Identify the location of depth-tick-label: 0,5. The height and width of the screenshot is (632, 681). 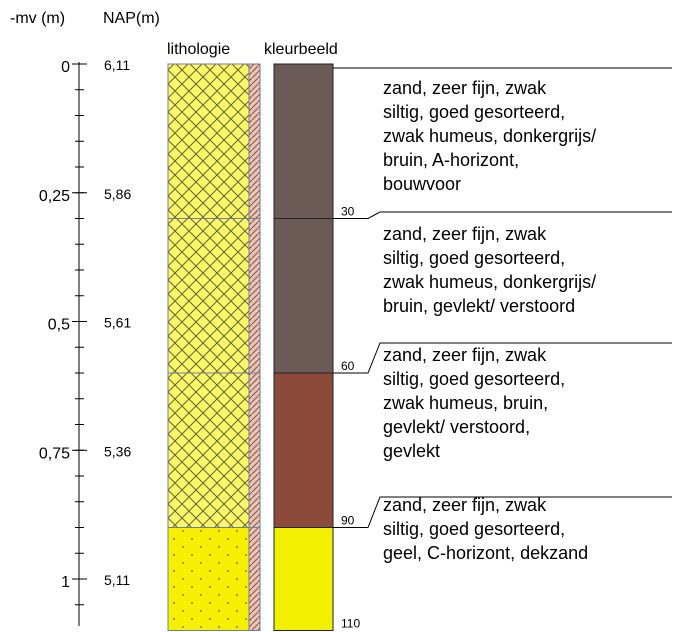
(59, 325).